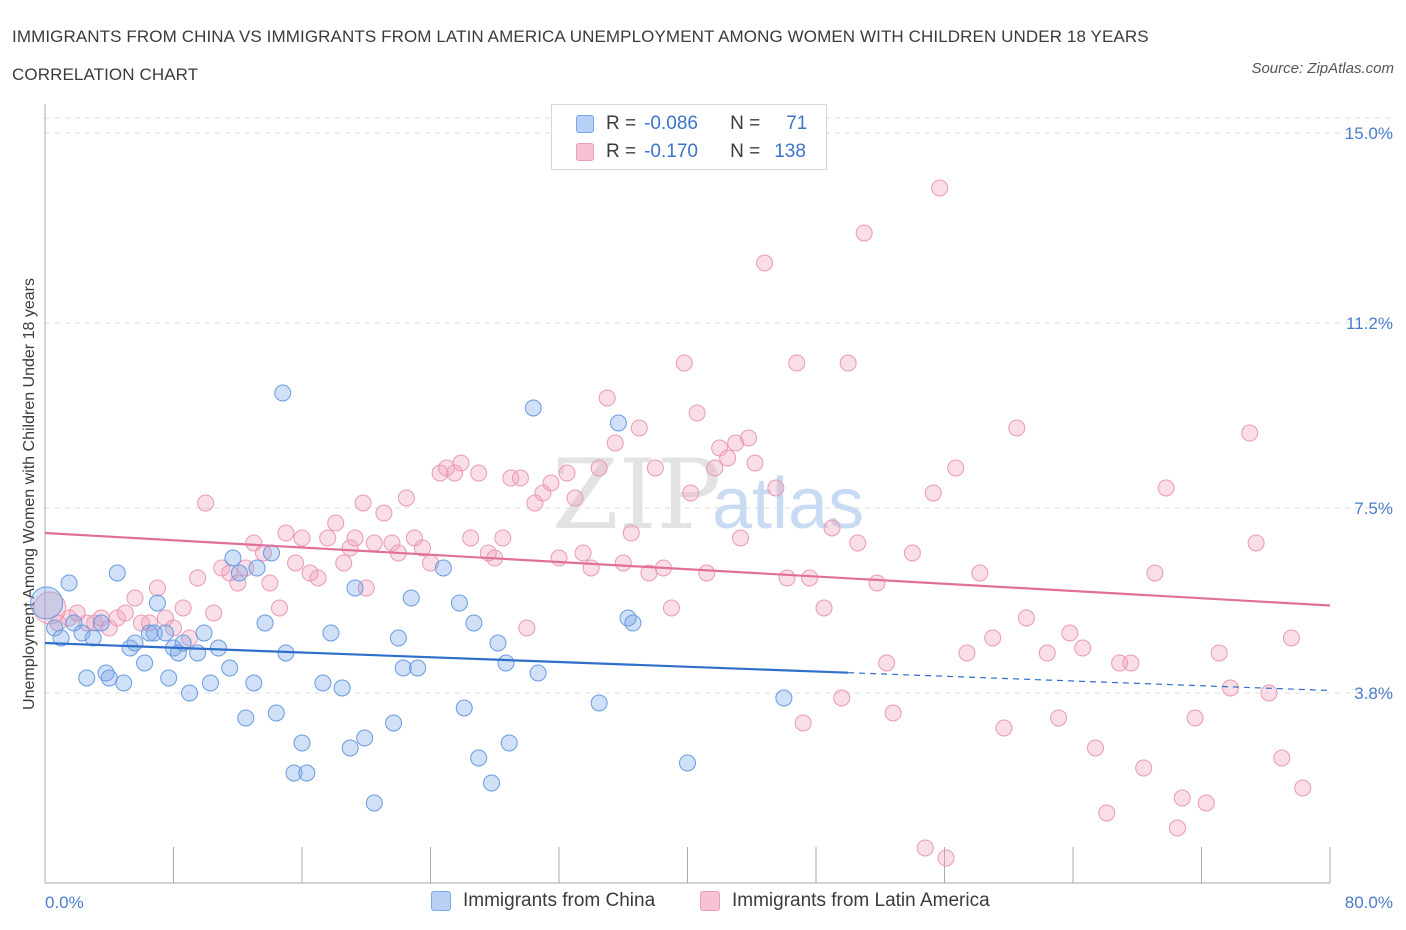  Describe the element at coordinates (861, 900) in the screenshot. I see `legend-label-latam: Immigrants from Latin America` at that location.